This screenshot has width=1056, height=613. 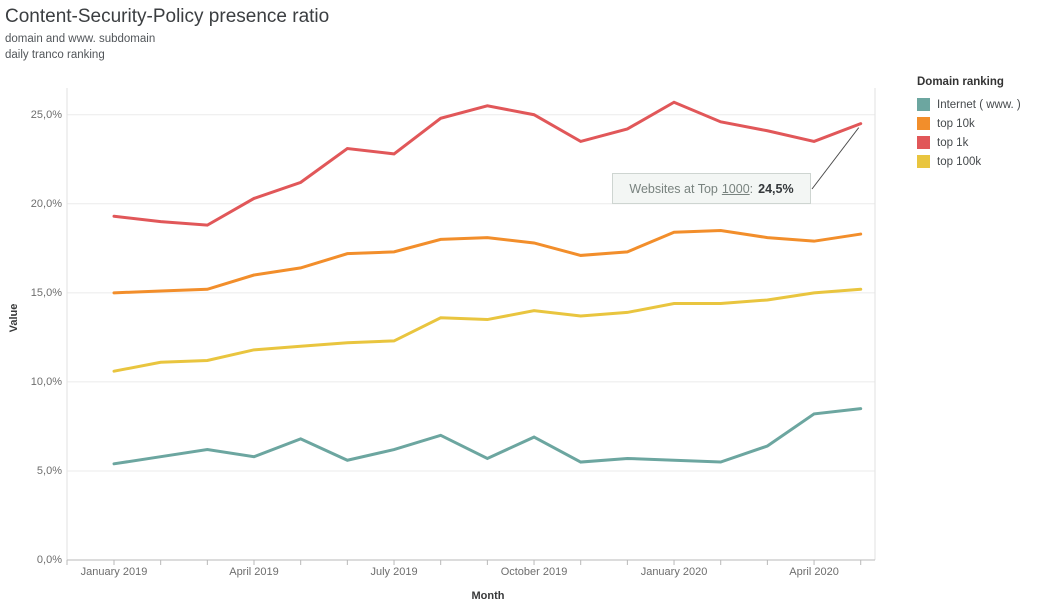 I want to click on legend-swatch-top-1k, so click(x=923, y=142).